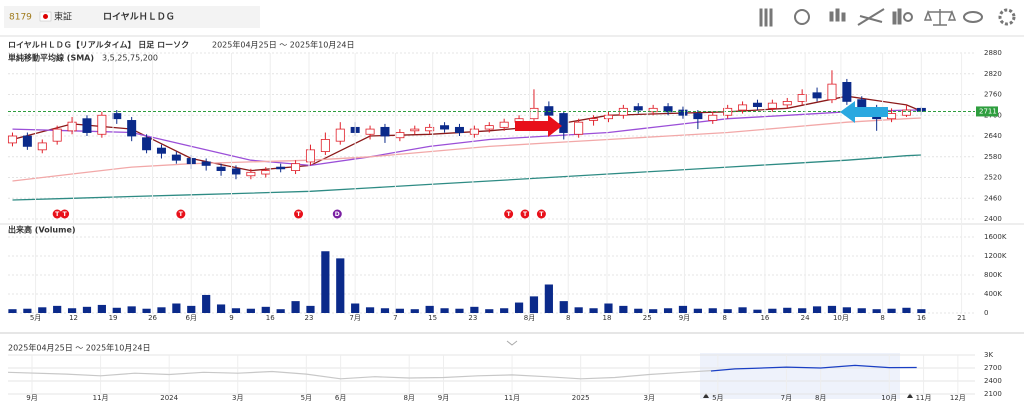 Image resolution: width=1024 pixels, height=409 pixels. Describe the element at coordinates (1007, 17) in the screenshot. I see `tool-settings` at that location.